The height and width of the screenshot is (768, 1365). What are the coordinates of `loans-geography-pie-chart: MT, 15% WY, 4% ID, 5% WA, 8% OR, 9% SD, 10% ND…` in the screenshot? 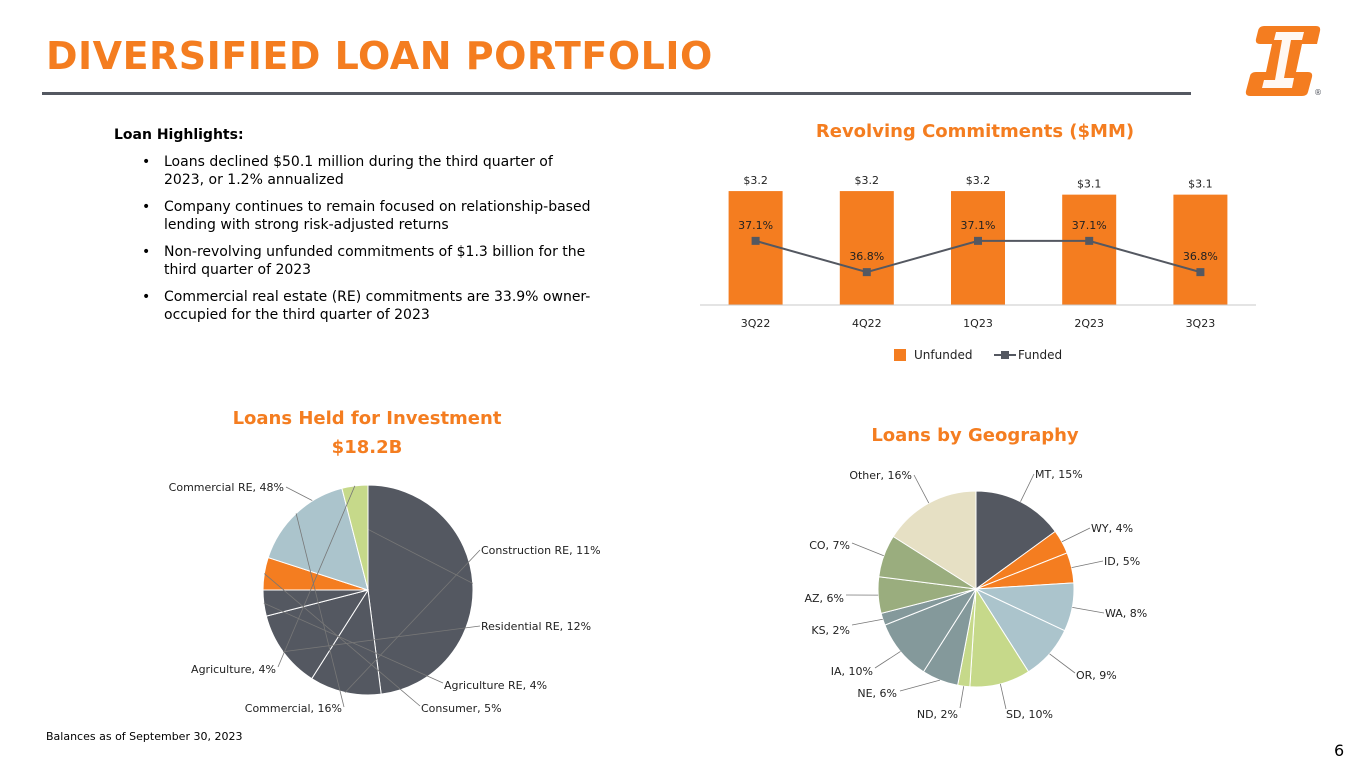 It's located at (975, 594).